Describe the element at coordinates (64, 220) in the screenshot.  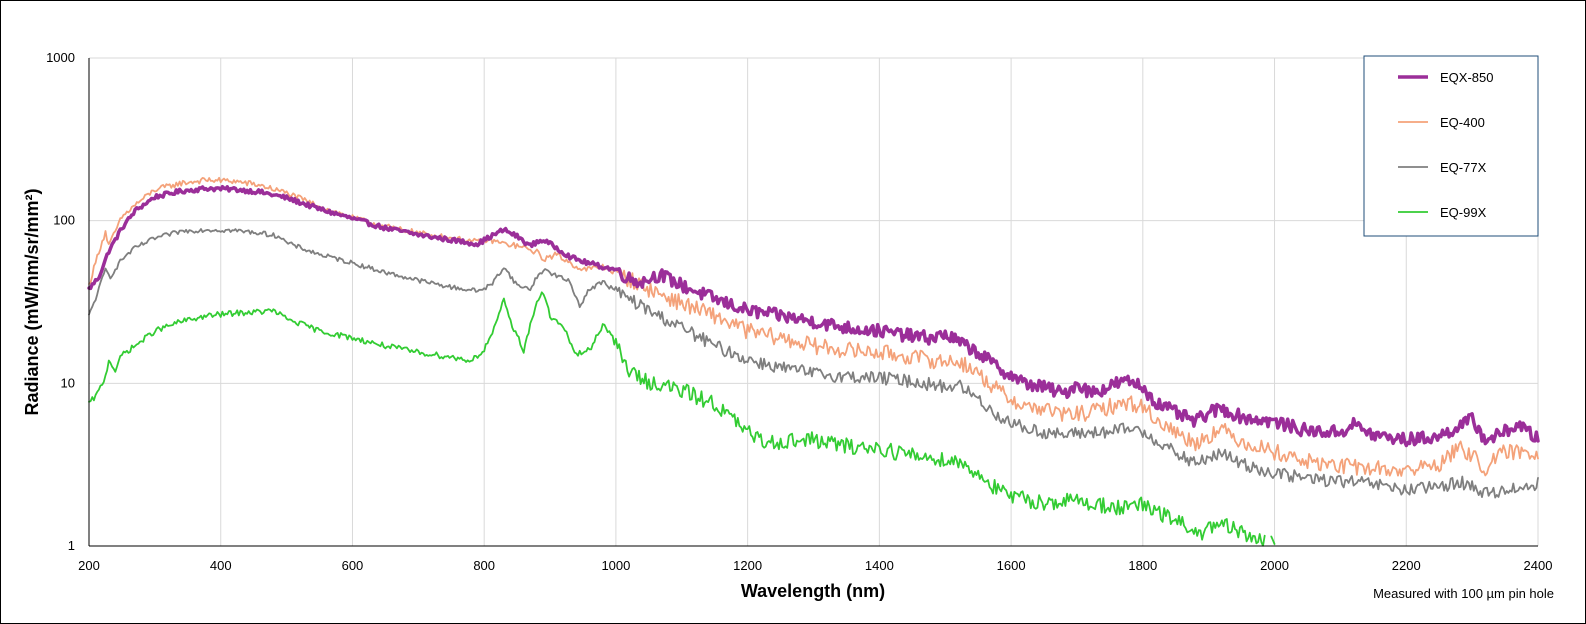
I see `y-tick-label: 100` at that location.